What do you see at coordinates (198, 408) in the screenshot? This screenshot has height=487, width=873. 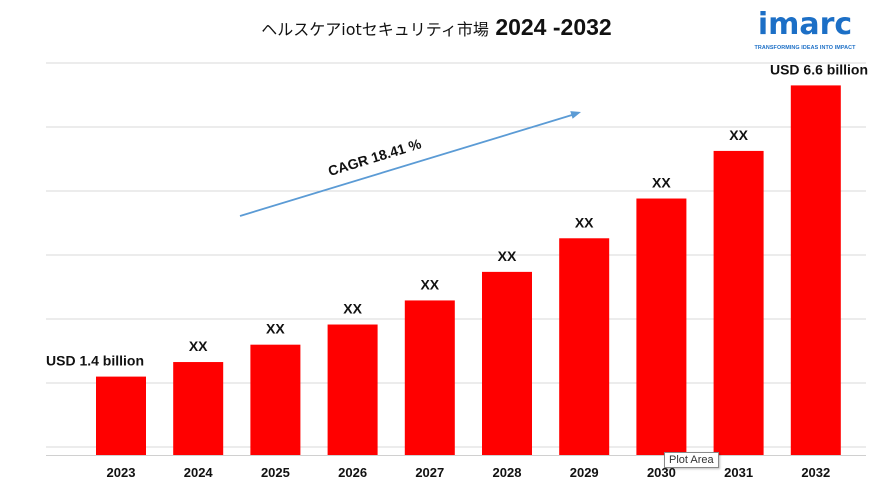 I see `bar-2024` at bounding box center [198, 408].